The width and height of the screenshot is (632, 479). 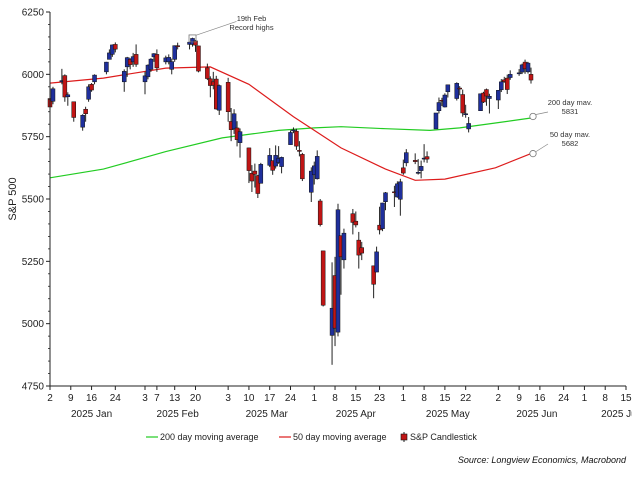 I want to click on x-tick-label: 20, so click(x=196, y=398).